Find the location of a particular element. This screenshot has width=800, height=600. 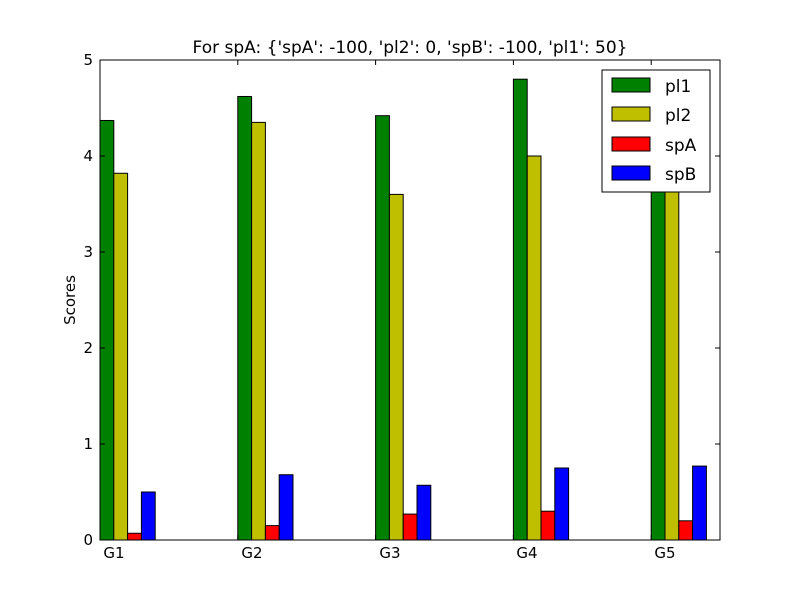

bar-spA-G1 is located at coordinates (134, 536).